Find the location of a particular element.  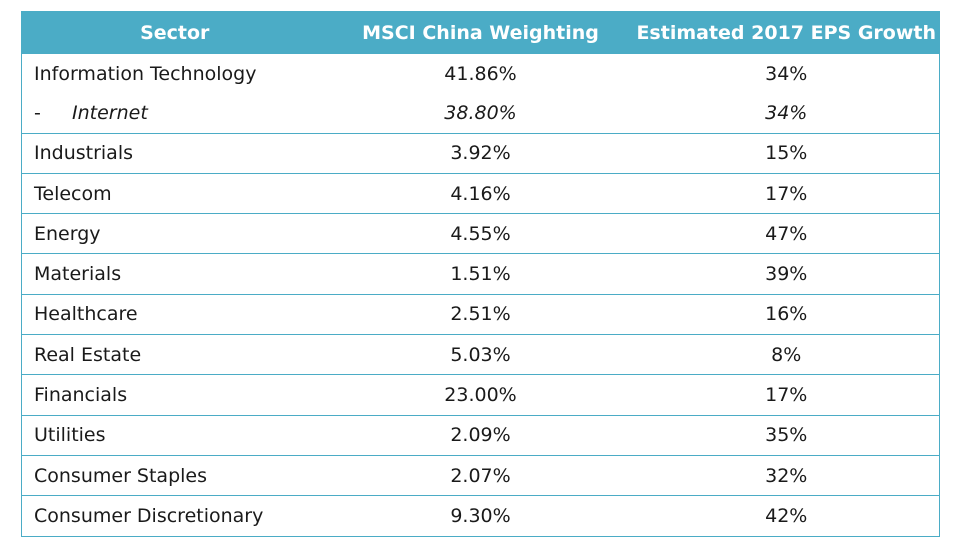

cell-msci-weighting: 3.92% is located at coordinates (480, 153).